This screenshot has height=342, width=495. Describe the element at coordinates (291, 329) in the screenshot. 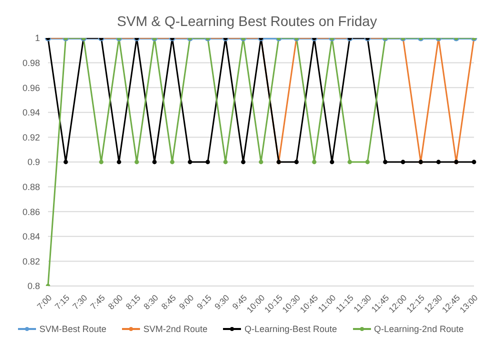

I see `legend-label: Q-Learning-Best Route` at that location.